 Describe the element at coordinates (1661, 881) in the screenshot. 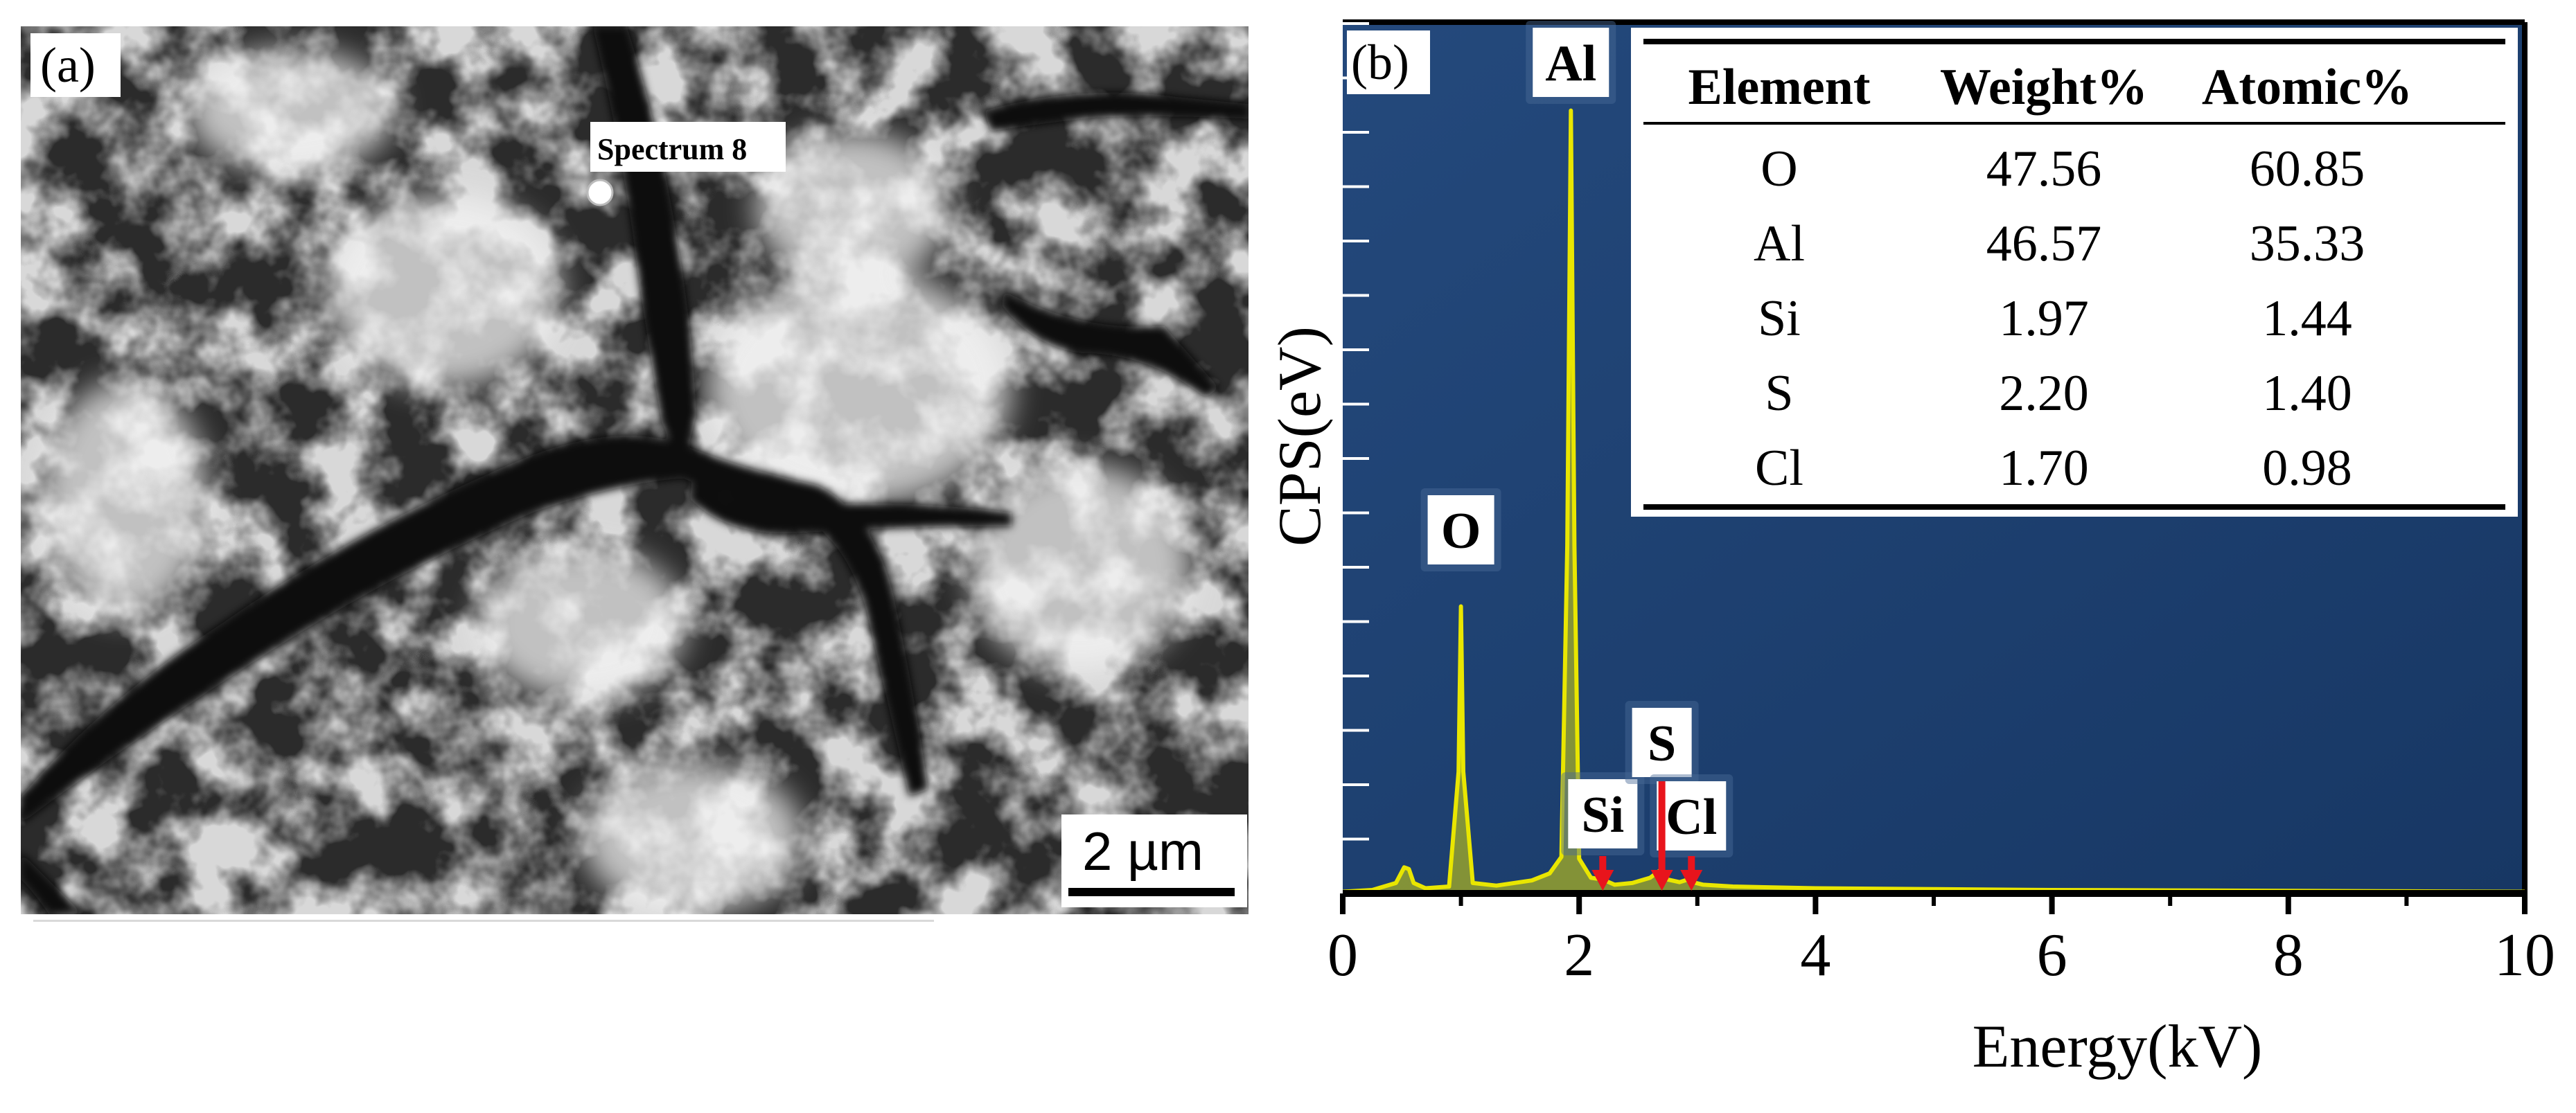

I see `arrow-s-head` at that location.